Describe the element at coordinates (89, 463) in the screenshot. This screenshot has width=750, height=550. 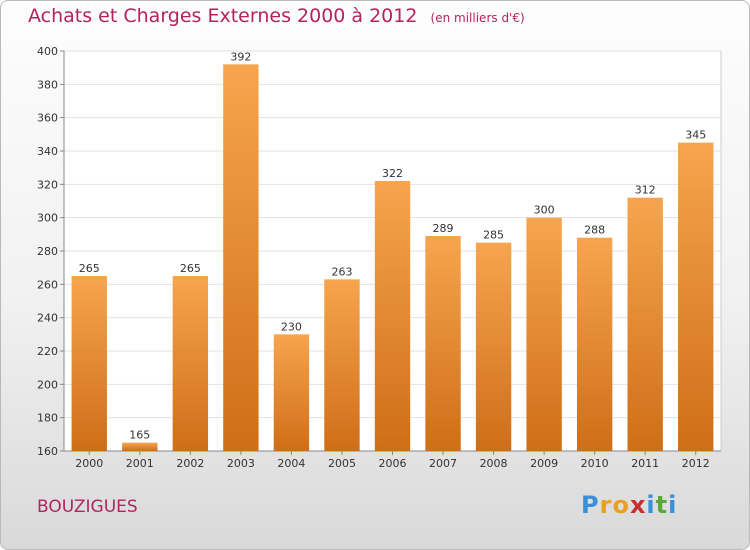
I see `x-tick-label: 2000` at that location.